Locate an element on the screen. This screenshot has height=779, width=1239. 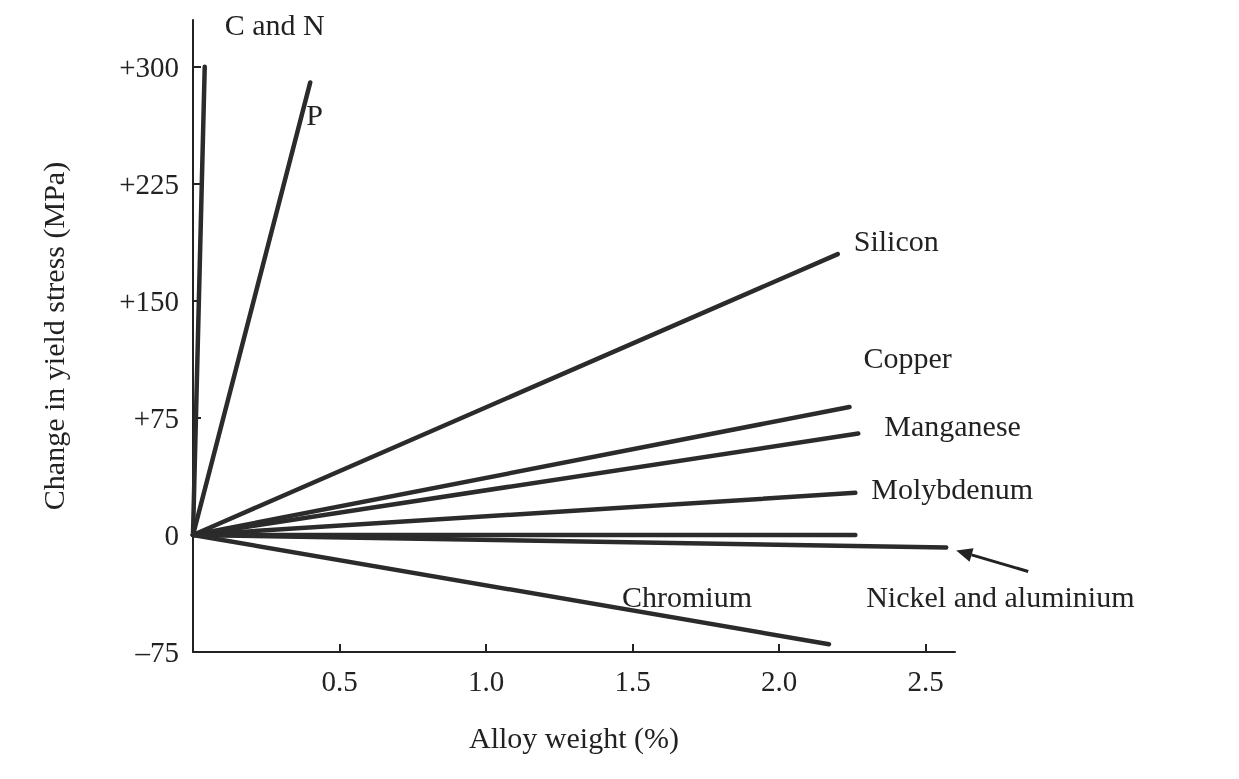
x-tick-label: 2.0 is located at coordinates (779, 680).